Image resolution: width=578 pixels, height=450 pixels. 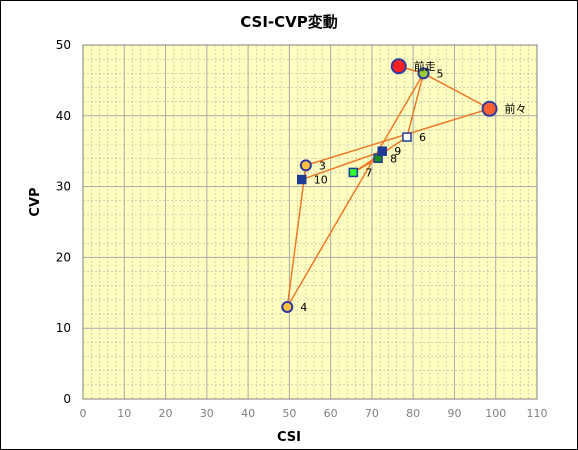 What do you see at coordinates (331, 413) in the screenshot?
I see `x-tick-label: 60` at bounding box center [331, 413].